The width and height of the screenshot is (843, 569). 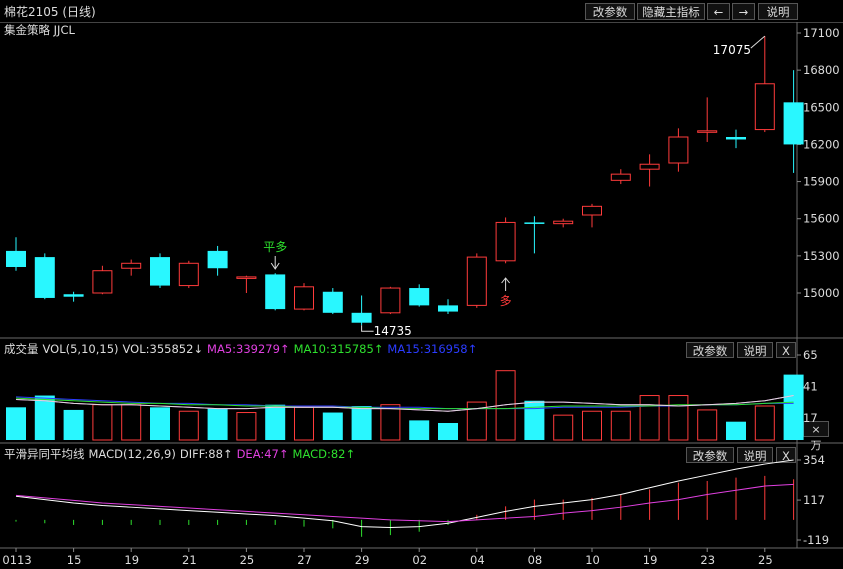 I want to click on dea-value: DEA:47↑, so click(x=262, y=454).